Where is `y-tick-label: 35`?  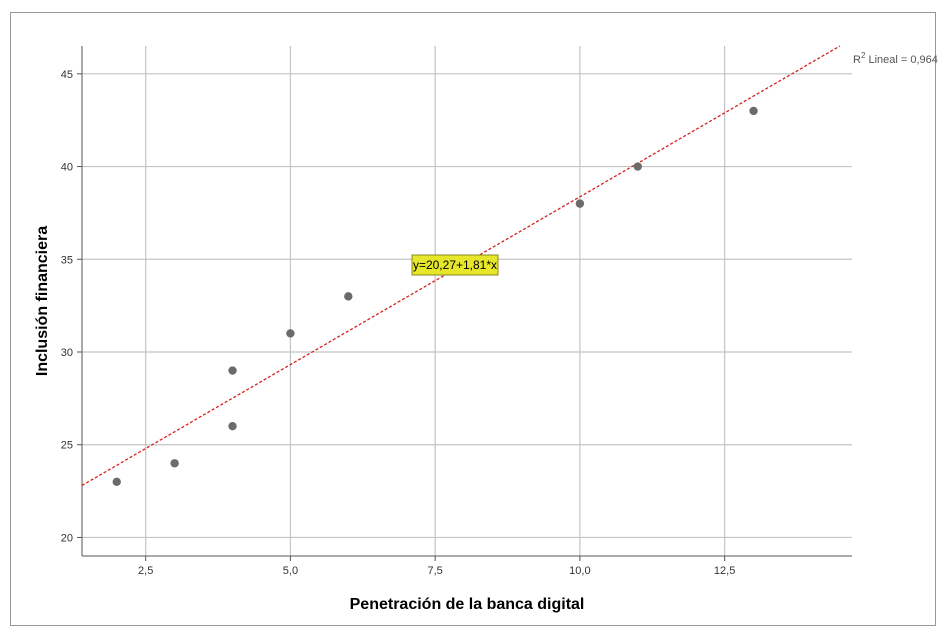 y-tick-label: 35 is located at coordinates (67, 260).